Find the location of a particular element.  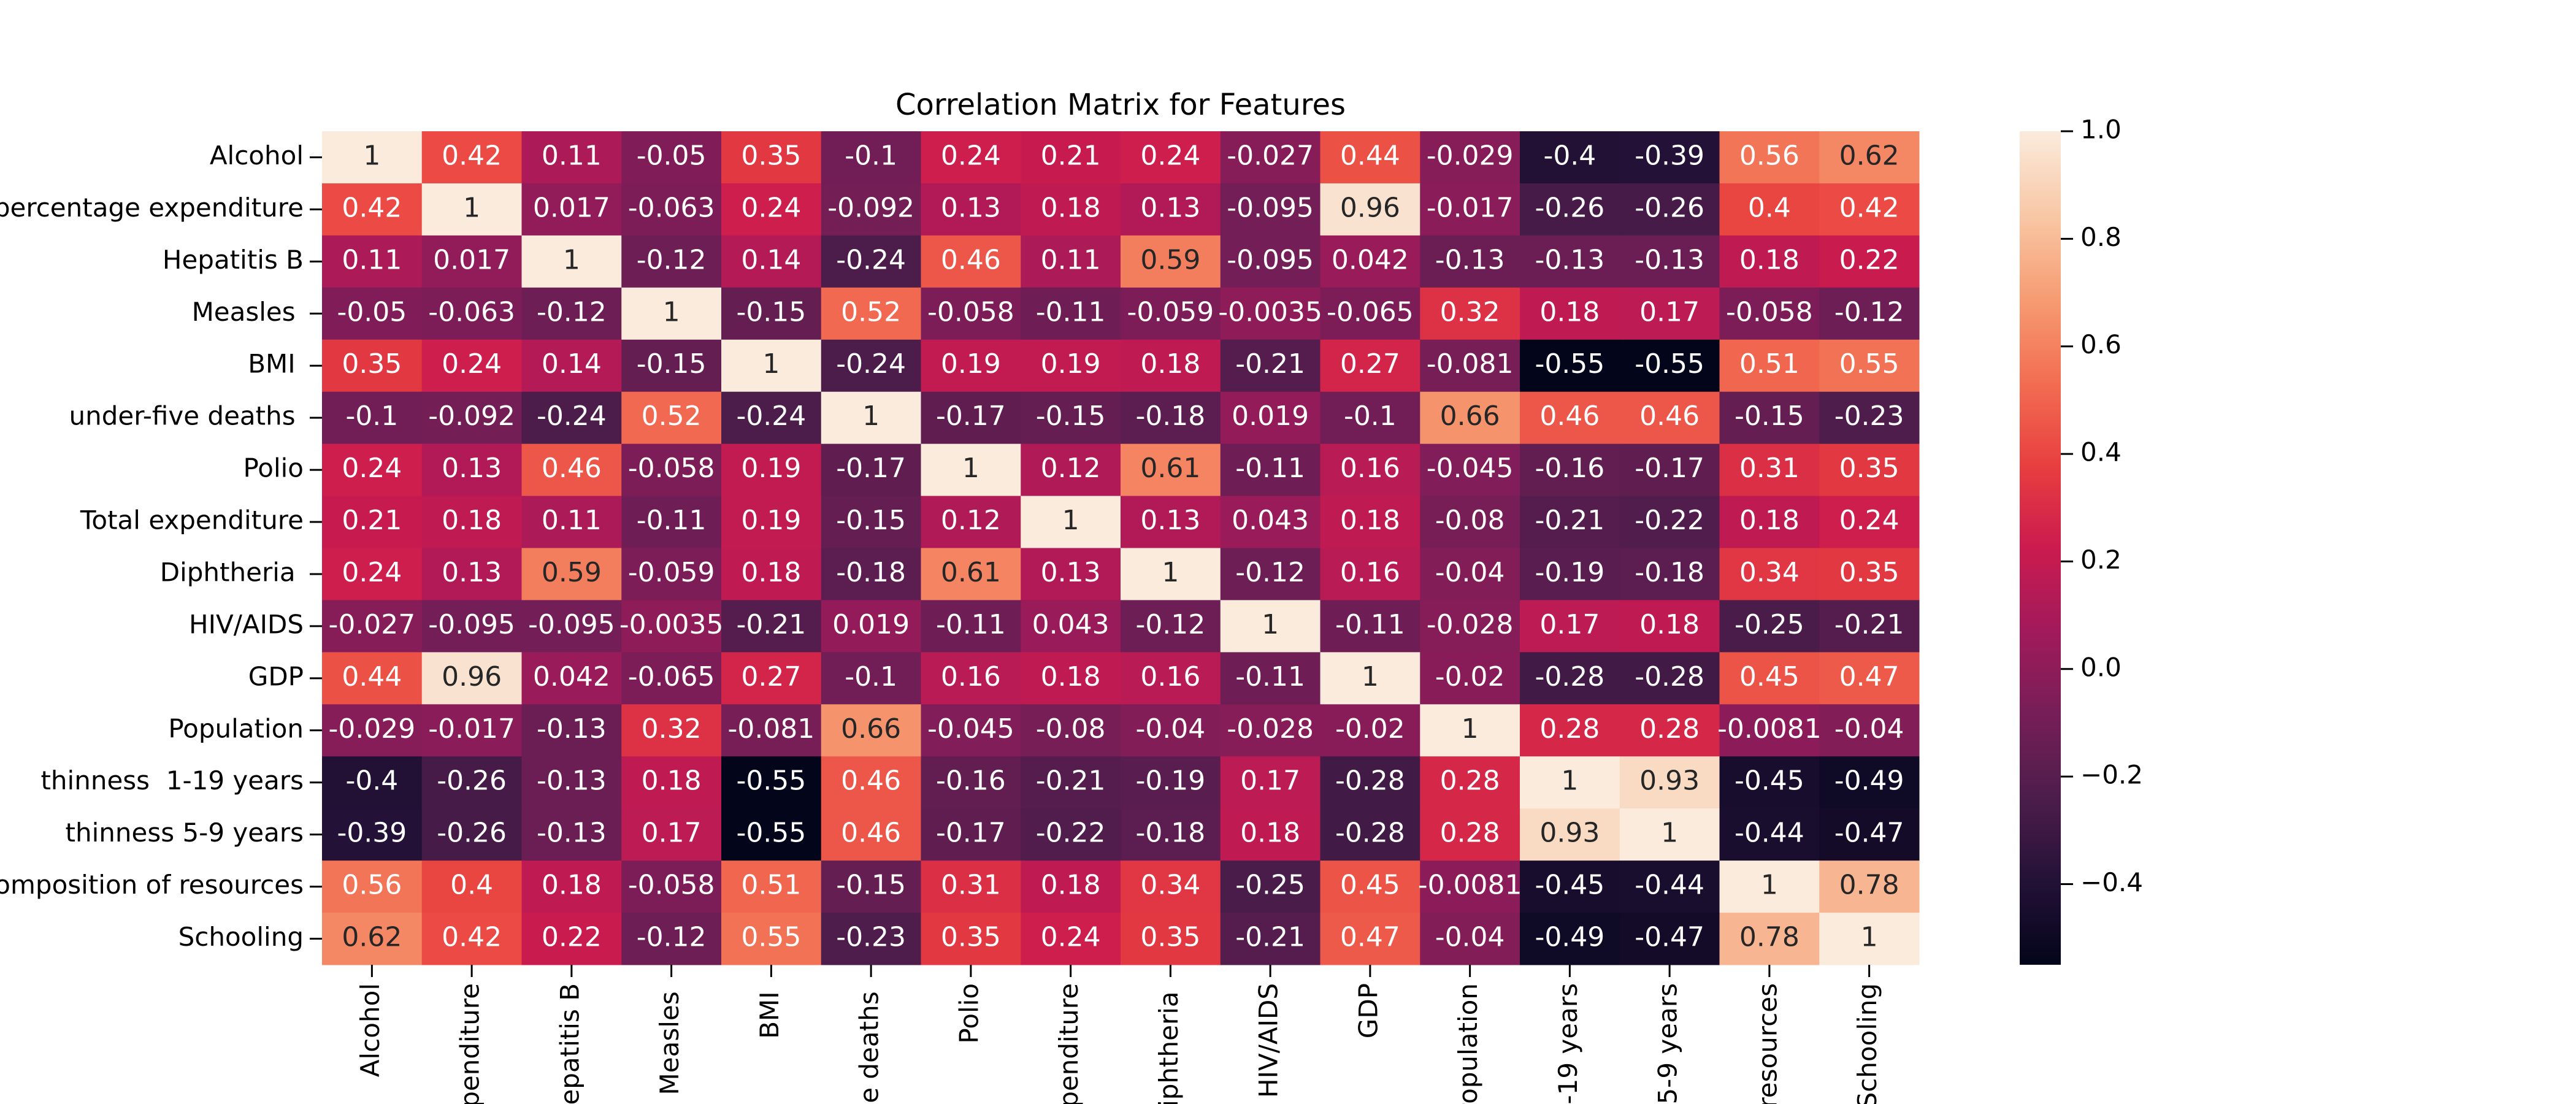

cell-label: 0.16 is located at coordinates (971, 676).